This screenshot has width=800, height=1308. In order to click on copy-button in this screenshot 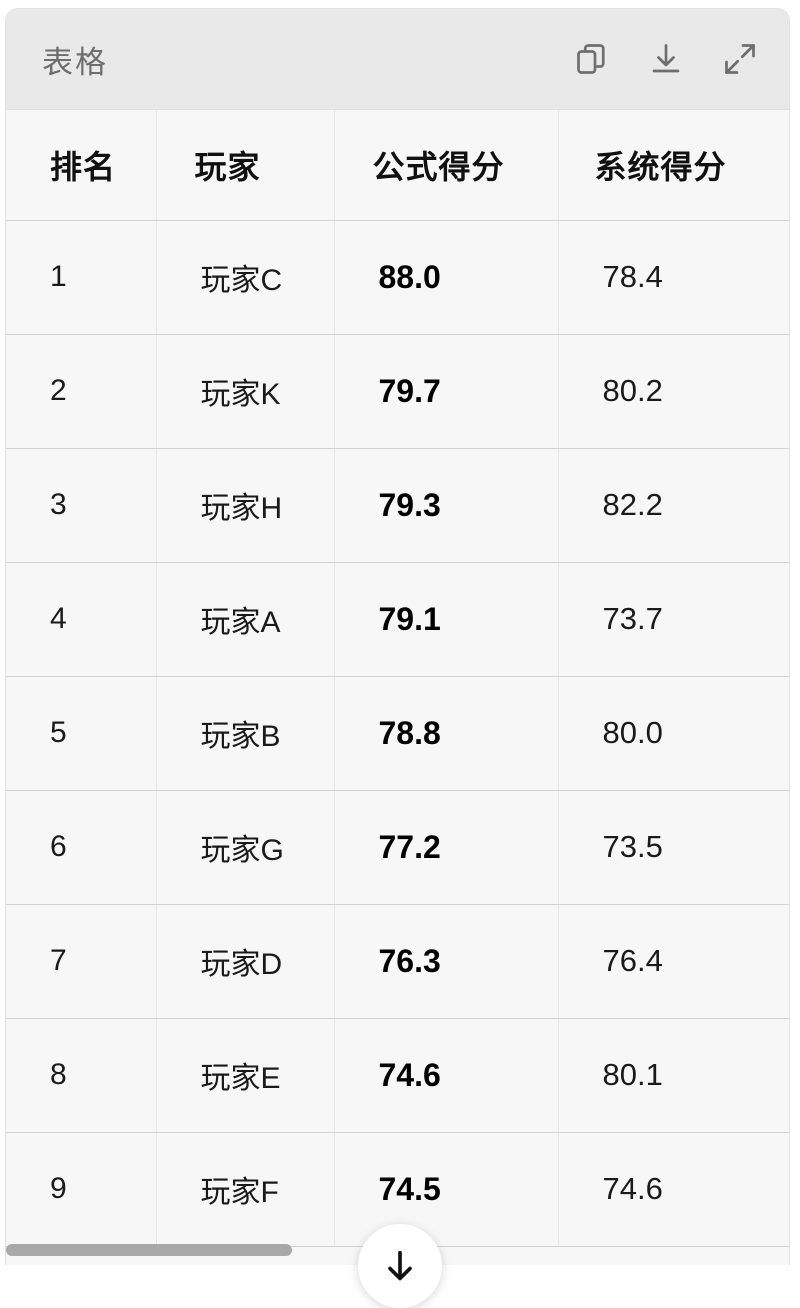, I will do `click(592, 59)`.